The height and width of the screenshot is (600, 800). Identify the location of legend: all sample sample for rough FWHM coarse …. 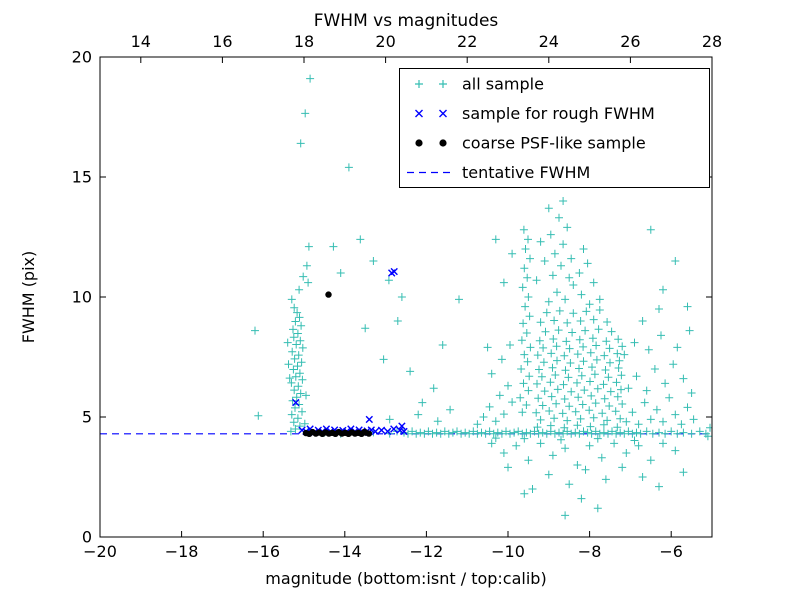
(554, 128).